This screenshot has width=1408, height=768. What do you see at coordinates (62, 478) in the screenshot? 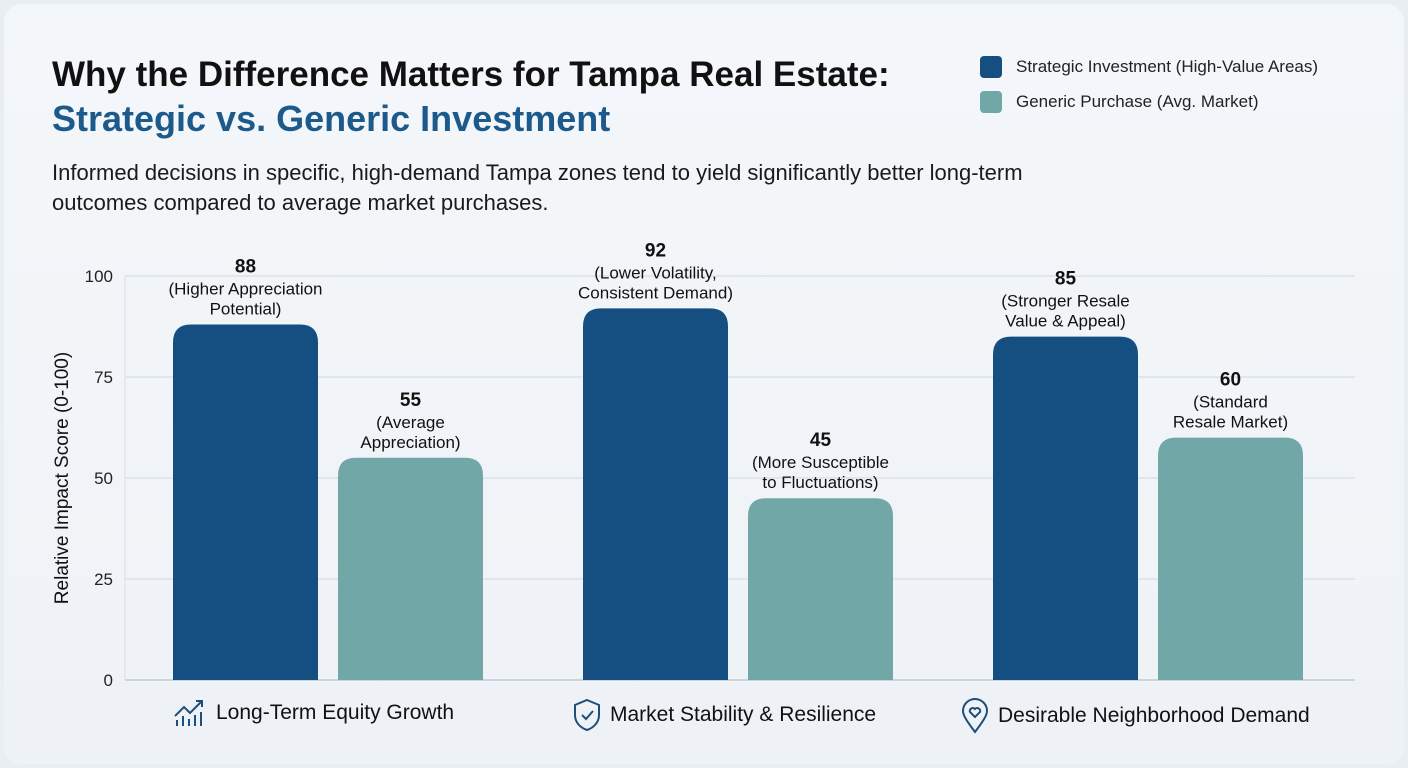
I see `y-axis-title: Relative Impact Score (0-100)` at bounding box center [62, 478].